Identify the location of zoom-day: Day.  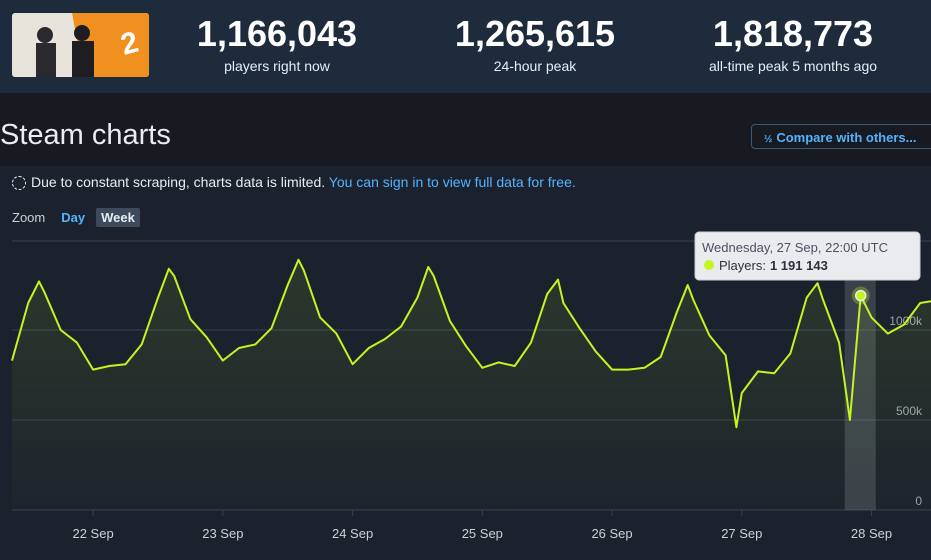
(73, 217).